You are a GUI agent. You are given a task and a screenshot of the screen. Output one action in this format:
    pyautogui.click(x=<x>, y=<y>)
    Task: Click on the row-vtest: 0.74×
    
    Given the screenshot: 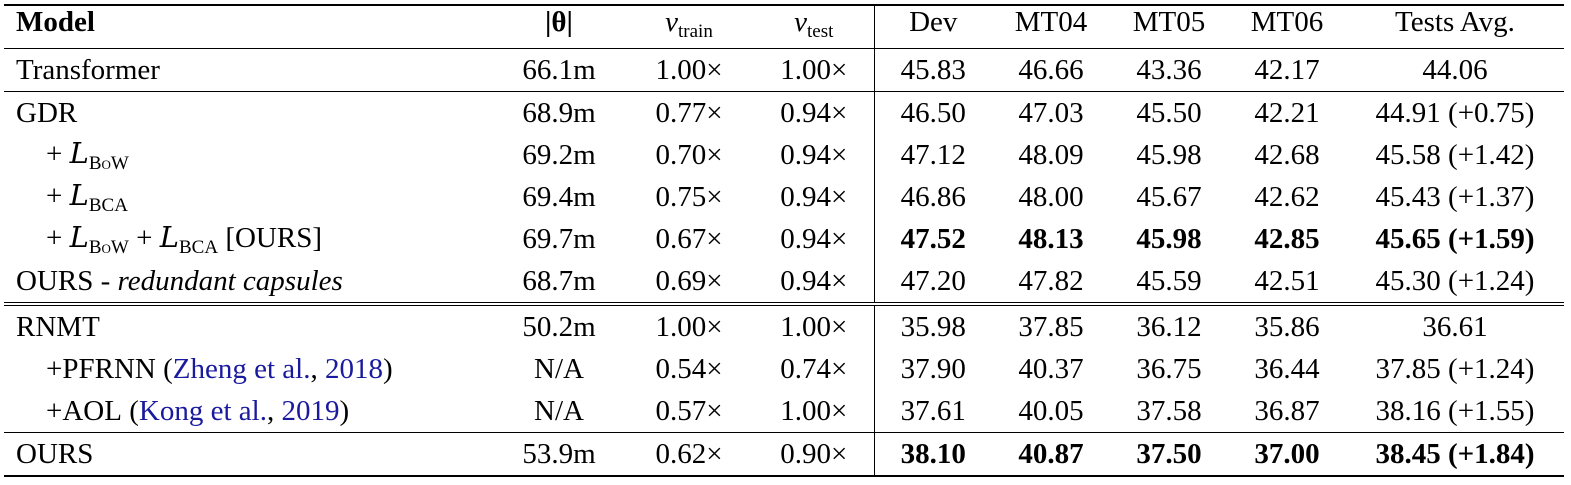 What is the action you would take?
    pyautogui.click(x=814, y=369)
    